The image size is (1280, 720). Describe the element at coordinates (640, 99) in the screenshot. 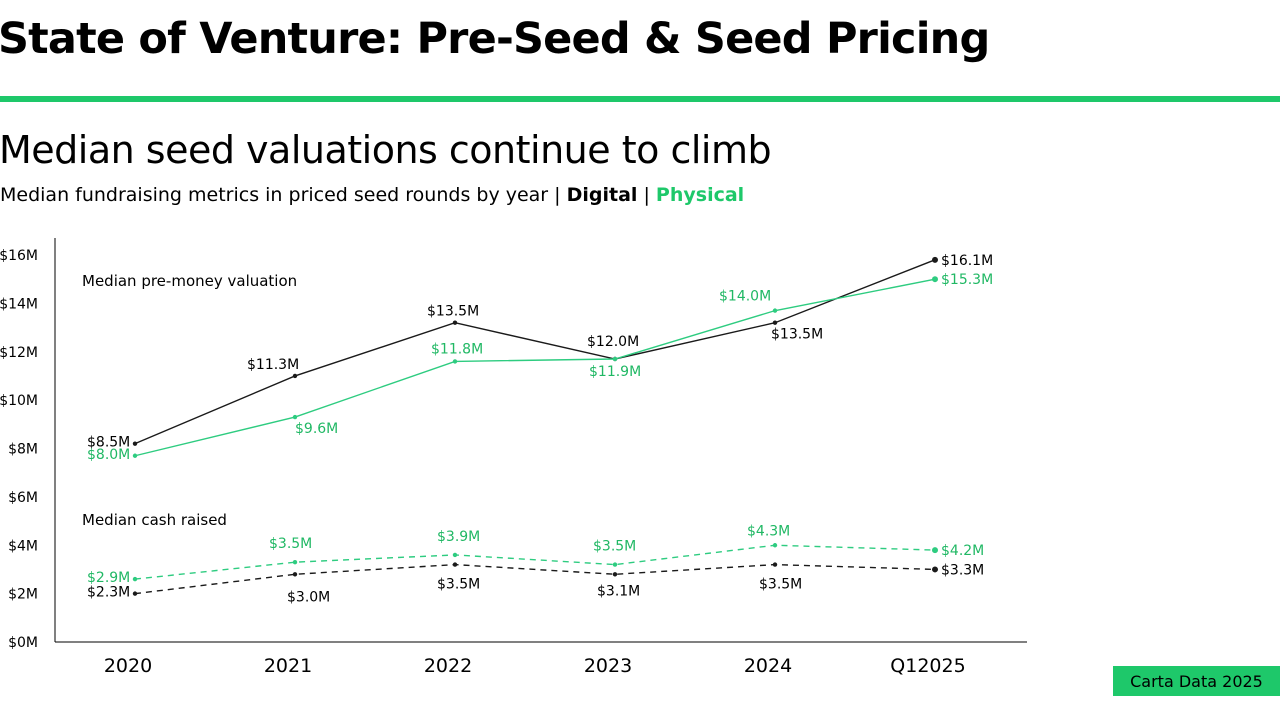

I see `title-divider` at that location.